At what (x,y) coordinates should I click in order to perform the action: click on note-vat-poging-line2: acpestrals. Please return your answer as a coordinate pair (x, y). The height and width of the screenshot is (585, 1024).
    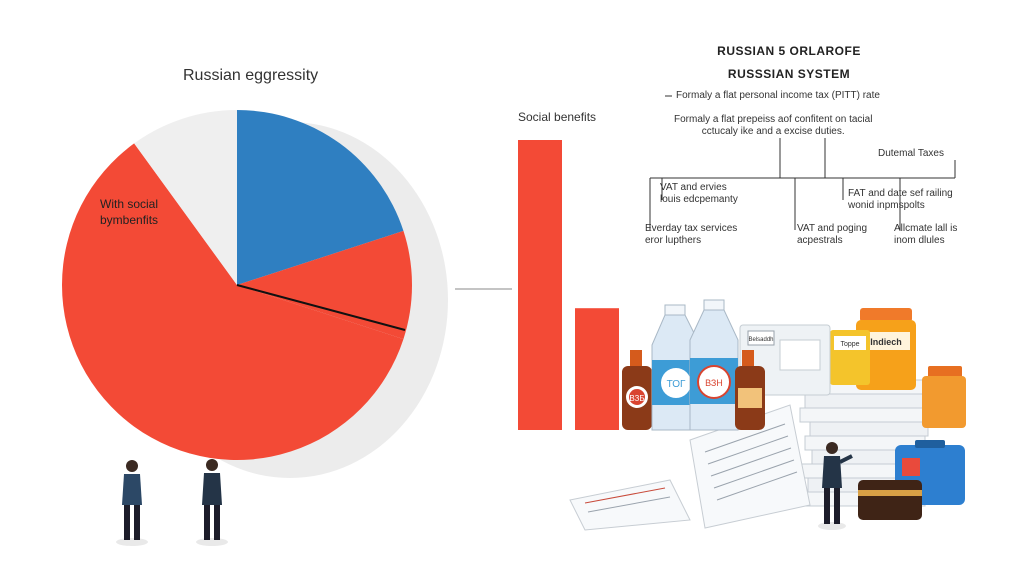
    Looking at the image, I should click on (820, 240).